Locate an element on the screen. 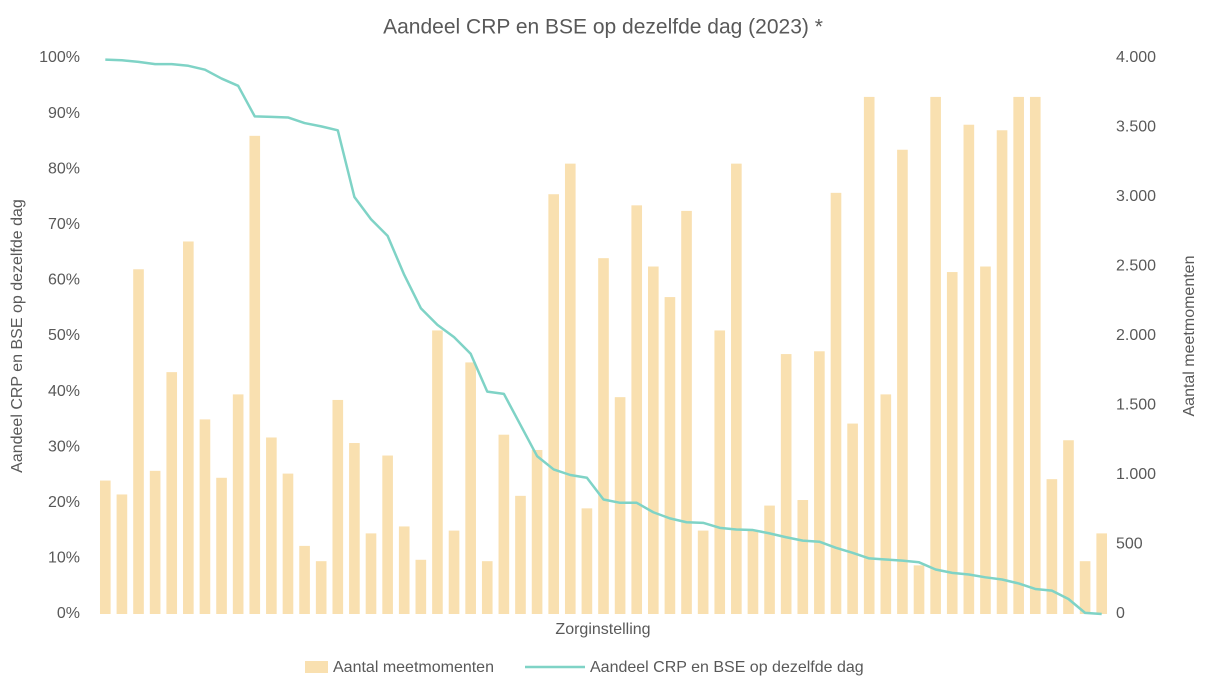 This screenshot has height=679, width=1205. y2-tick-label: 1.500 is located at coordinates (1136, 405).